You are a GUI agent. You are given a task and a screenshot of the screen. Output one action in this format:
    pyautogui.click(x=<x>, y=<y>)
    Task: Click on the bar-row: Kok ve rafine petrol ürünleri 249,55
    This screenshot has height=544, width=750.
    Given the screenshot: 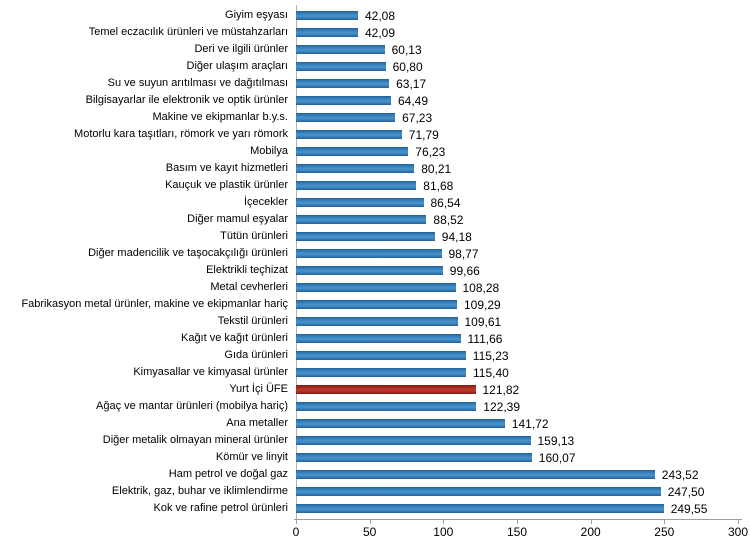 What is the action you would take?
    pyautogui.click(x=375, y=508)
    